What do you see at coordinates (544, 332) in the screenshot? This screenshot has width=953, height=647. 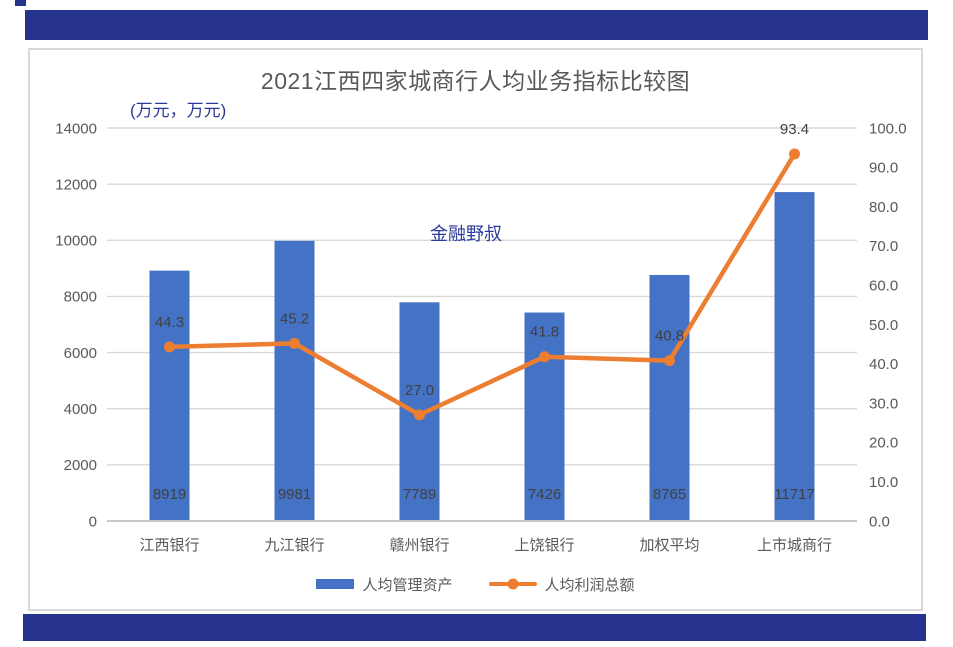 I see `line-value-label: 41.8` at bounding box center [544, 332].